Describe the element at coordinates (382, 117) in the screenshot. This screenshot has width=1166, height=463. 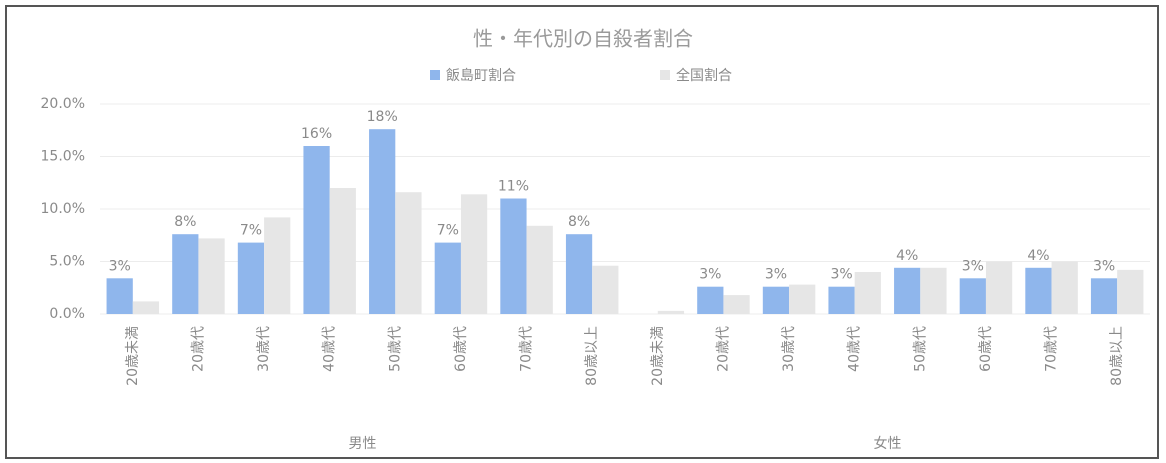
I see `data-label: 18%` at that location.